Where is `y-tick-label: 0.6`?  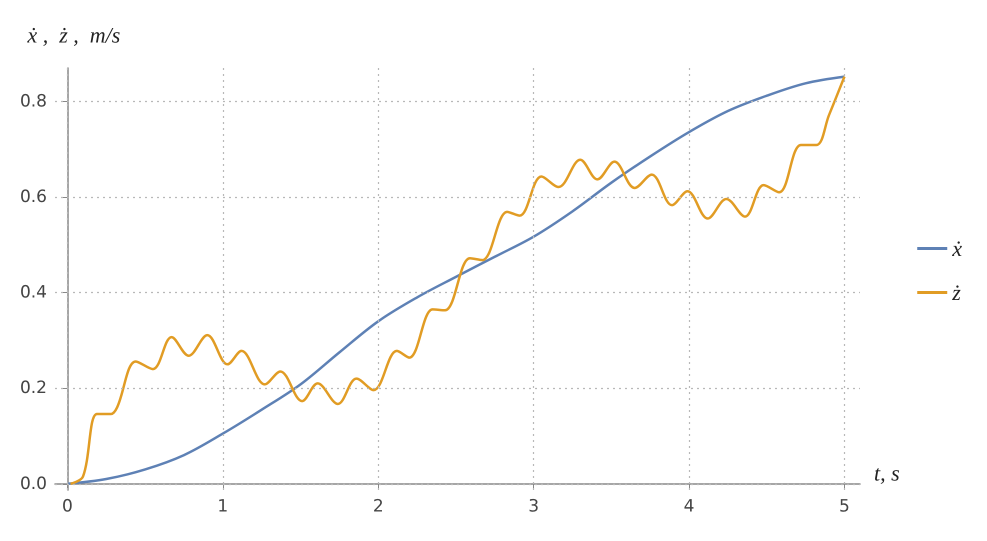 y-tick-label: 0.6 is located at coordinates (33, 197).